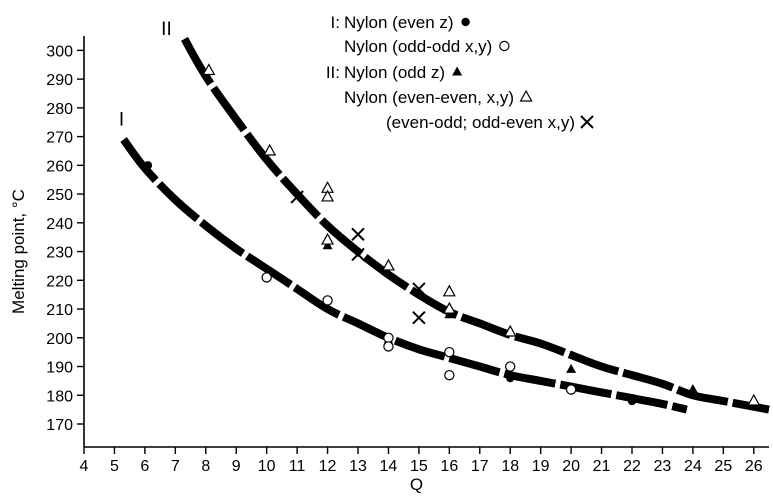  I want to click on legend-prefix: I:, so click(335, 22).